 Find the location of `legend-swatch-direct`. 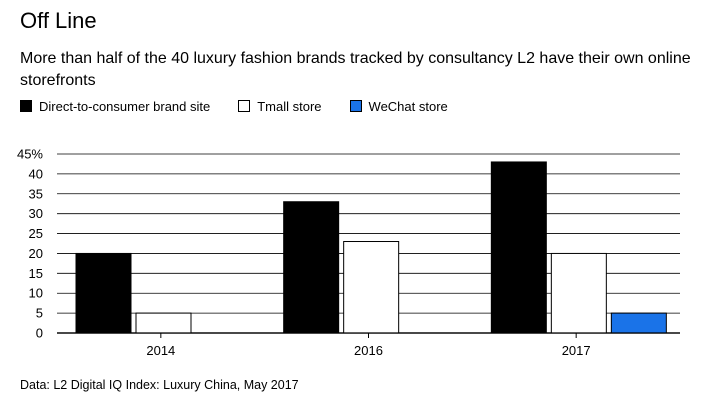

legend-swatch-direct is located at coordinates (26, 106).